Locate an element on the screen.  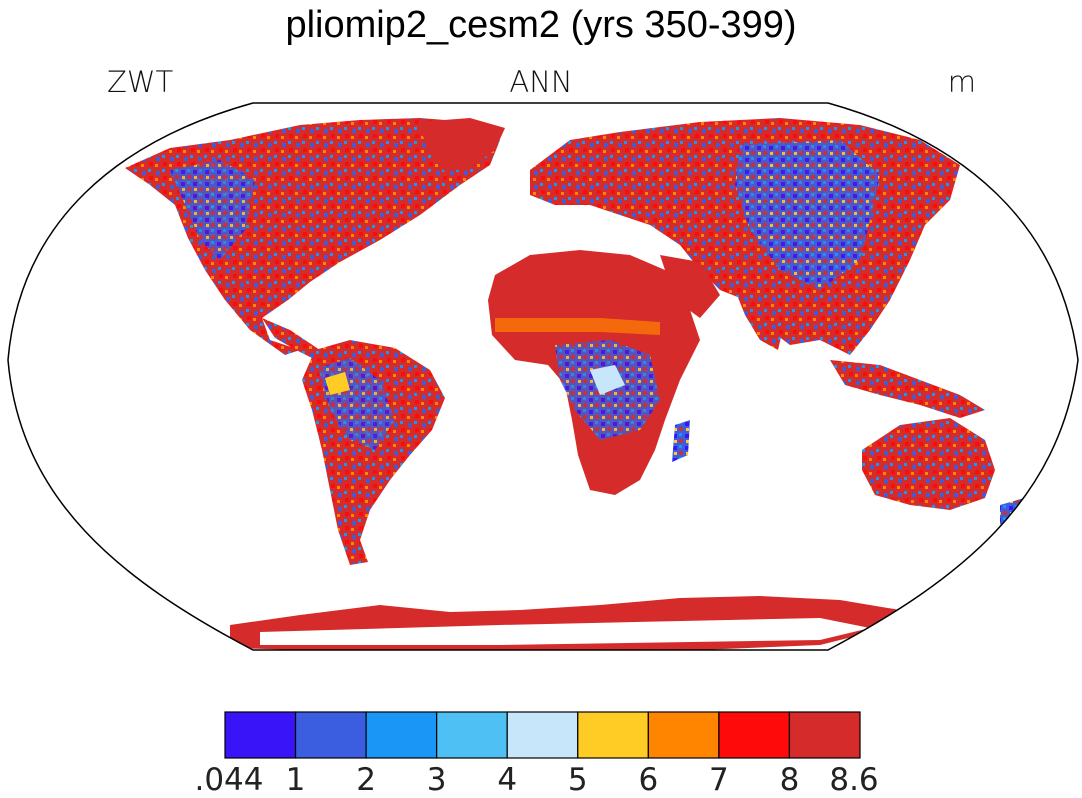
africa-light-patch is located at coordinates (607, 380).